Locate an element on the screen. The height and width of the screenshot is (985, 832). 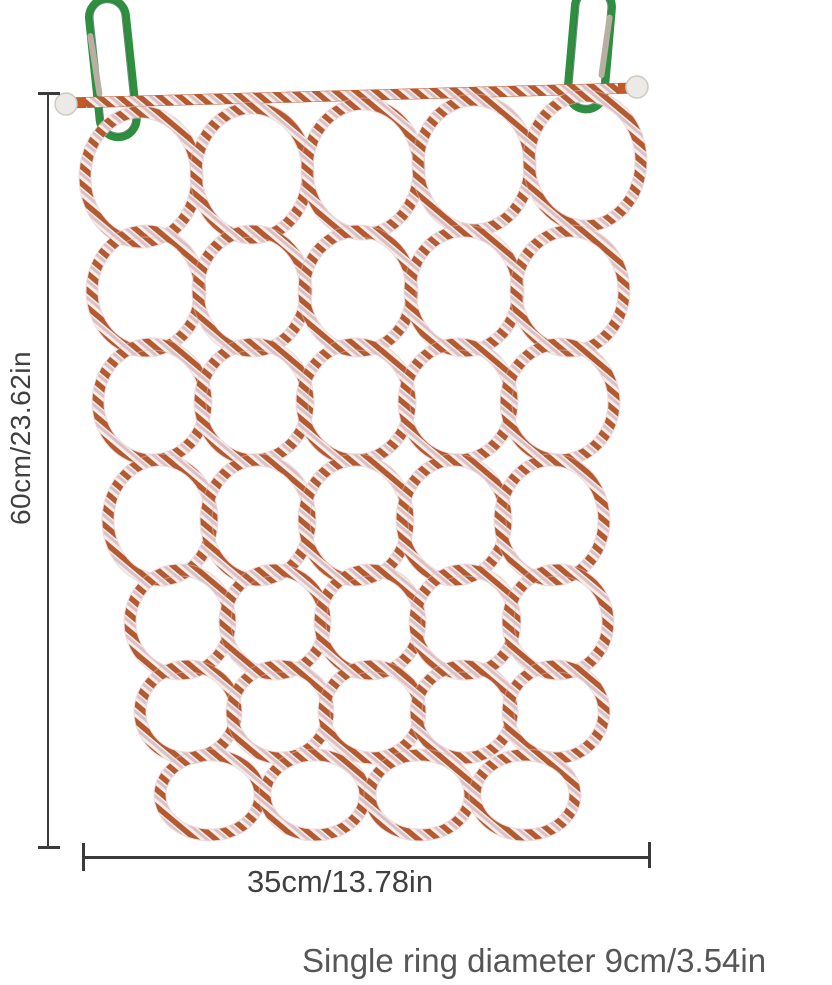
ring-diameter-note: Single ring diameter 9cm/3.54in is located at coordinates (534, 960).